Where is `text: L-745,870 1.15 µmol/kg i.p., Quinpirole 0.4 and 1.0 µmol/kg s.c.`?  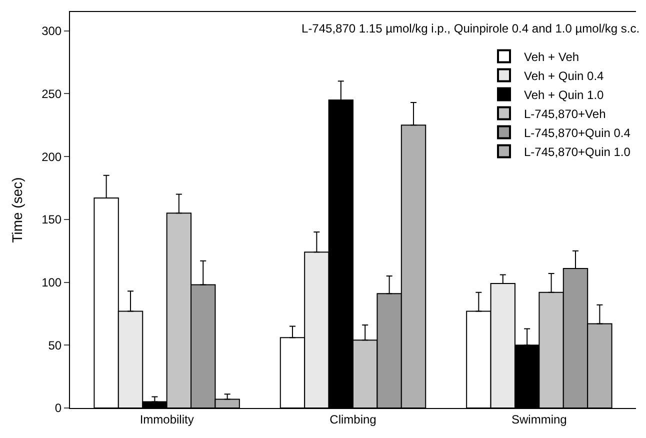 text: L-745,870 1.15 µmol/kg i.p., Quinpirole 0.4 and 1.0 µmol/kg s.c. is located at coordinates (471, 28).